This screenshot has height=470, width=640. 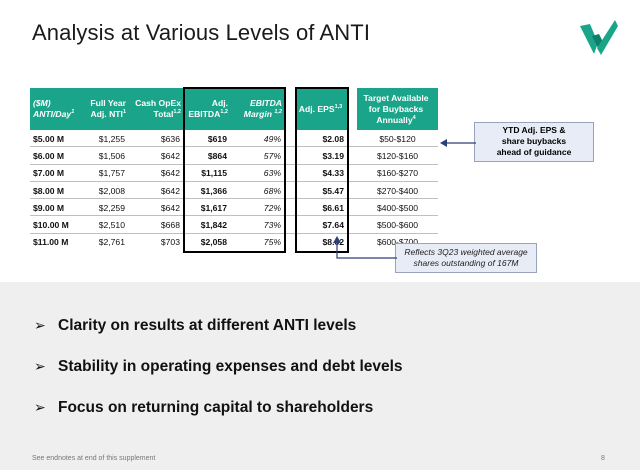 What do you see at coordinates (49, 155) in the screenshot?
I see `anti-day-cell: $6.00 M` at bounding box center [49, 155].